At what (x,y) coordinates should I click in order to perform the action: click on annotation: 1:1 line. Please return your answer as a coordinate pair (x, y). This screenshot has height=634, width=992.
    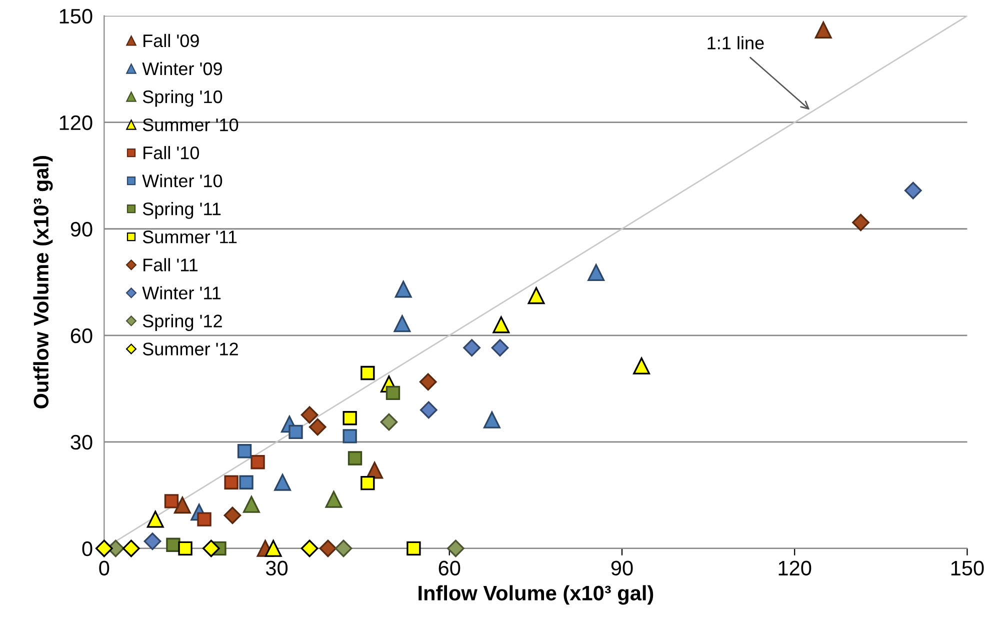
    Looking at the image, I should click on (736, 43).